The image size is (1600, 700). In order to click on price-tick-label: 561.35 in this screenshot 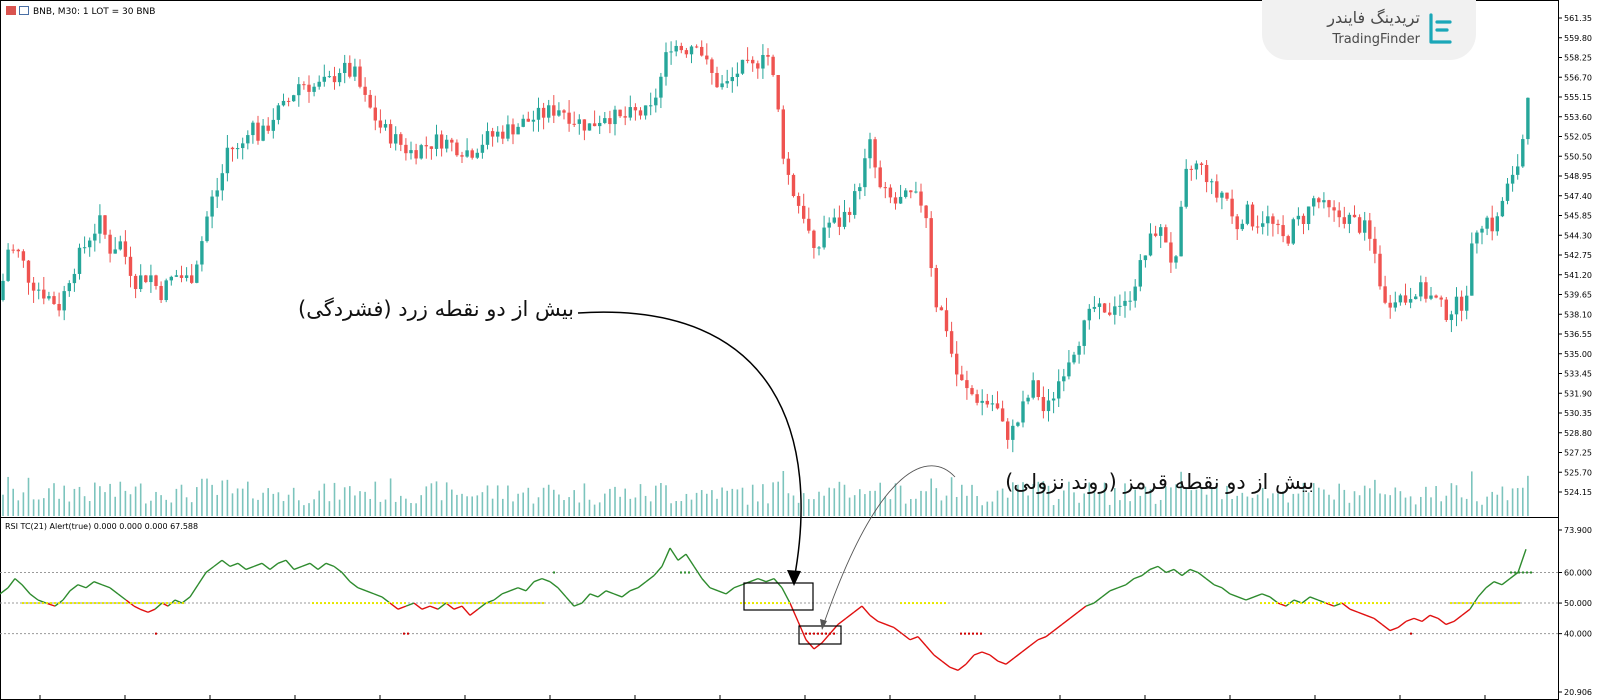, I will do `click(1578, 18)`.